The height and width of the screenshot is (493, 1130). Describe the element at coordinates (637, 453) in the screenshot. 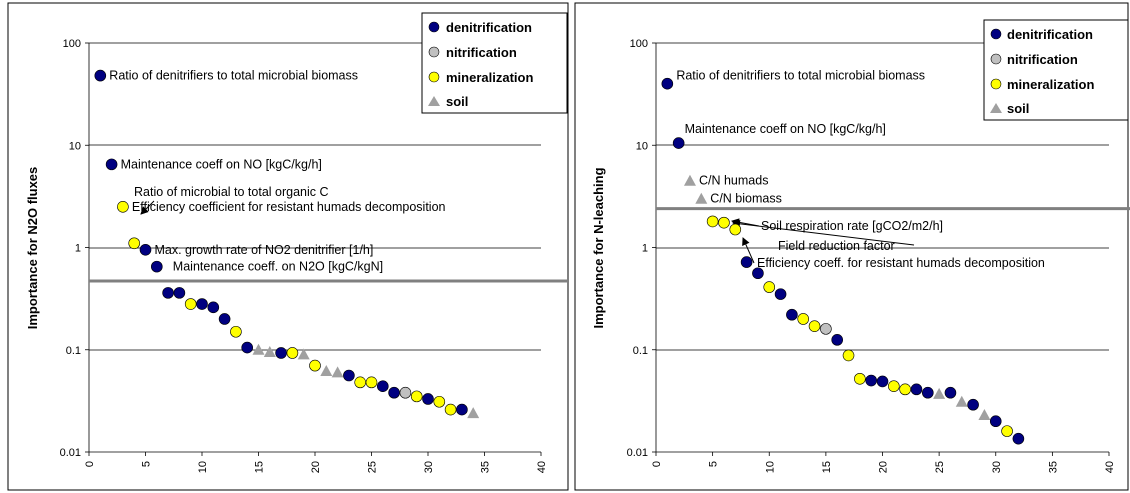

I see `y-tick-label: 0.01` at that location.